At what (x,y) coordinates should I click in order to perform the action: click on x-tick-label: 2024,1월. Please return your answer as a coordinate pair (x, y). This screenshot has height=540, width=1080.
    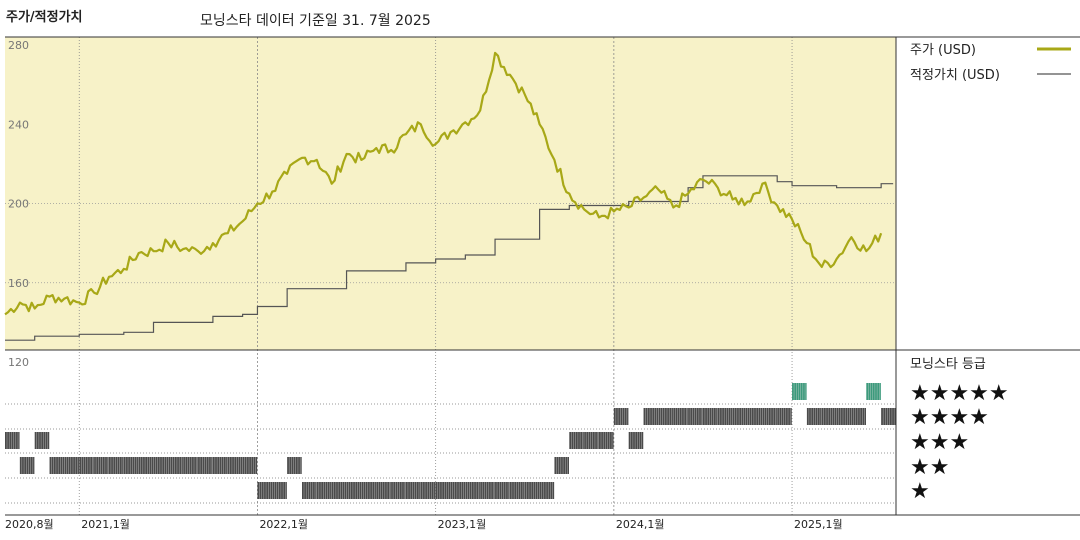
    Looking at the image, I should click on (640, 524).